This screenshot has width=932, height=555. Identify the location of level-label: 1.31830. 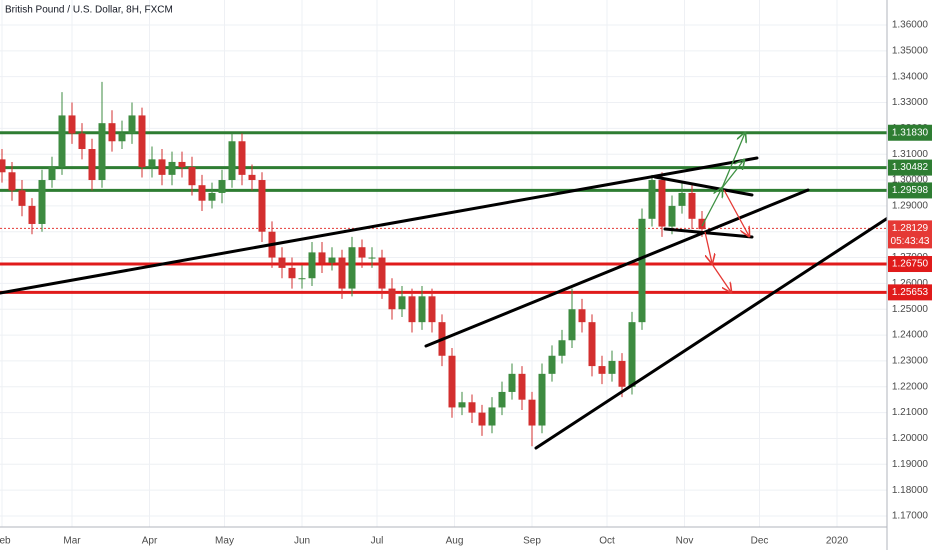
(910, 132).